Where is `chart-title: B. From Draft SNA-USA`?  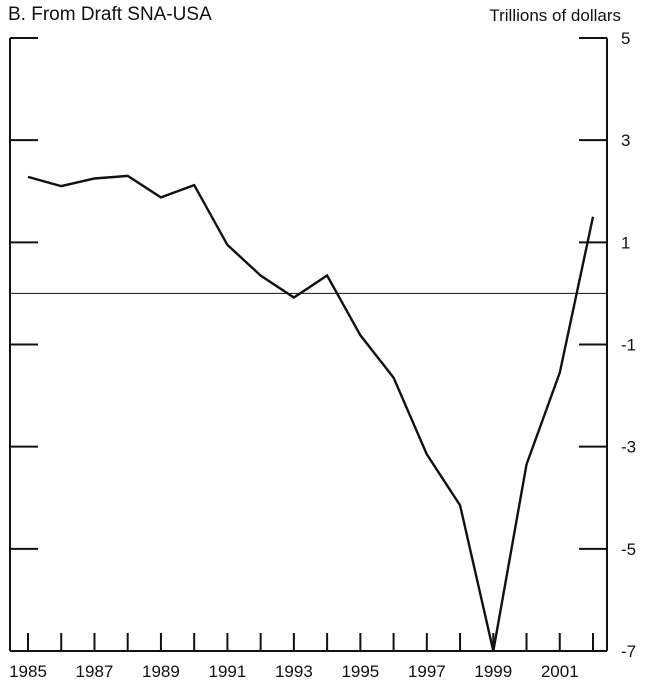 chart-title: B. From Draft SNA-USA is located at coordinates (110, 14).